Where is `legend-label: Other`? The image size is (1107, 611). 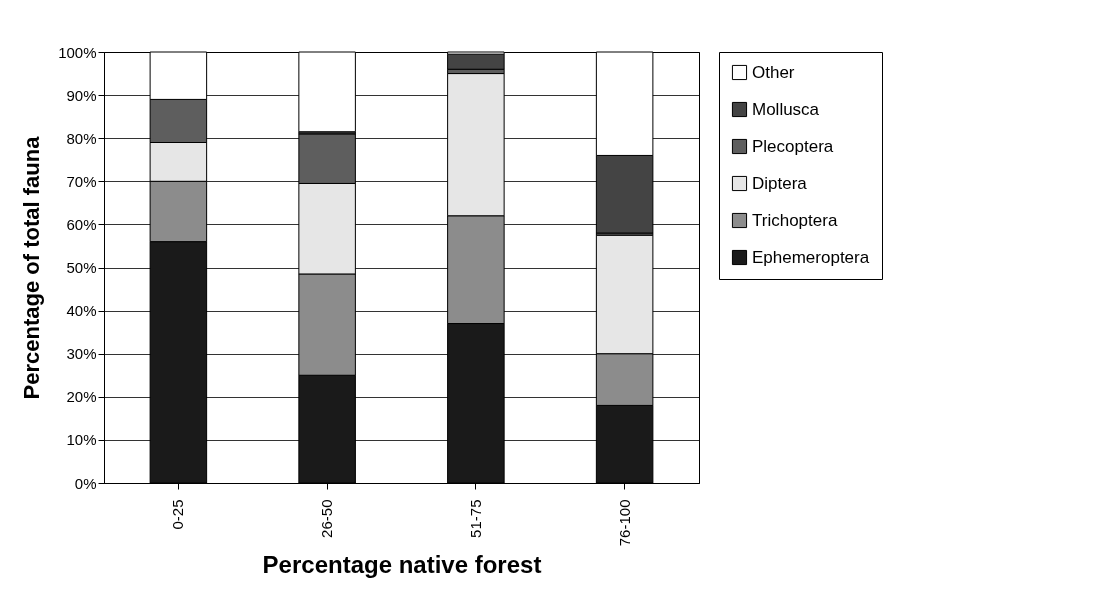
legend-label: Other is located at coordinates (773, 72).